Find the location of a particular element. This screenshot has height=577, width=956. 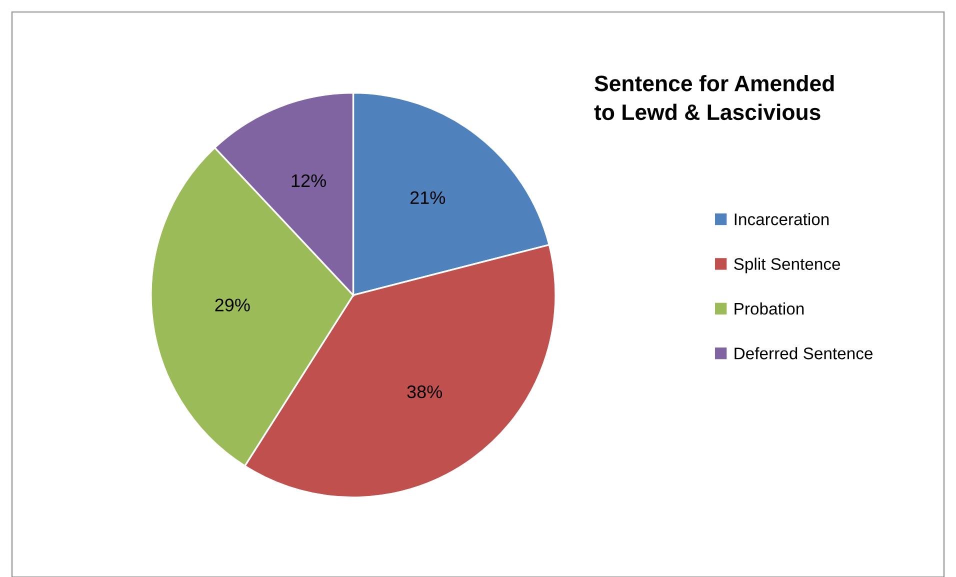

data-label: 38% is located at coordinates (424, 391).